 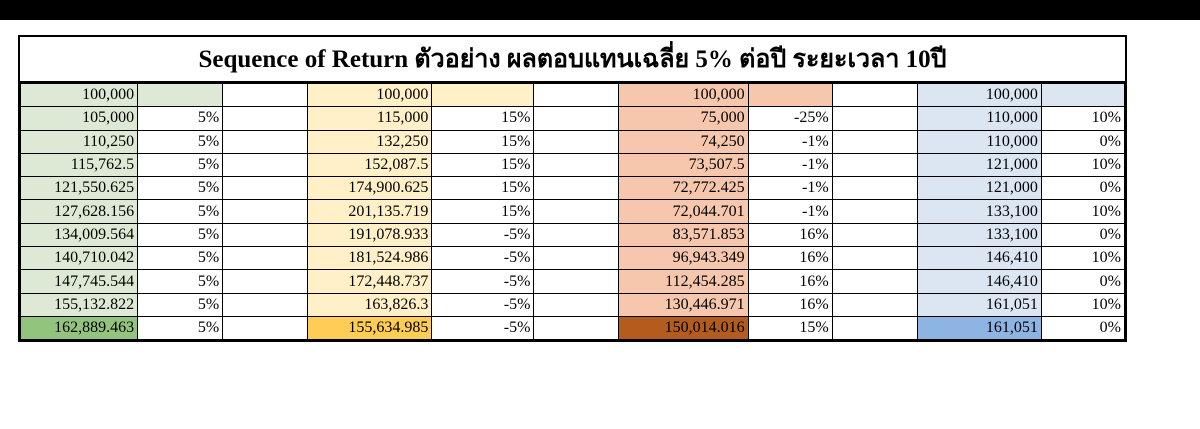 I want to click on orange-value-cell: 112,454.285, so click(x=683, y=281).